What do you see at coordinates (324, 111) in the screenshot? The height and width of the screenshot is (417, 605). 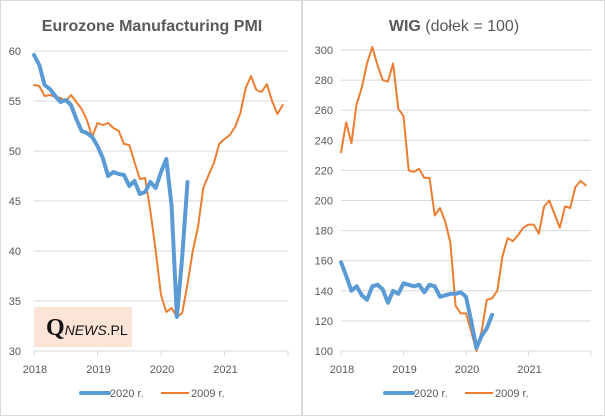 I see `y-tick-label: 260` at bounding box center [324, 111].